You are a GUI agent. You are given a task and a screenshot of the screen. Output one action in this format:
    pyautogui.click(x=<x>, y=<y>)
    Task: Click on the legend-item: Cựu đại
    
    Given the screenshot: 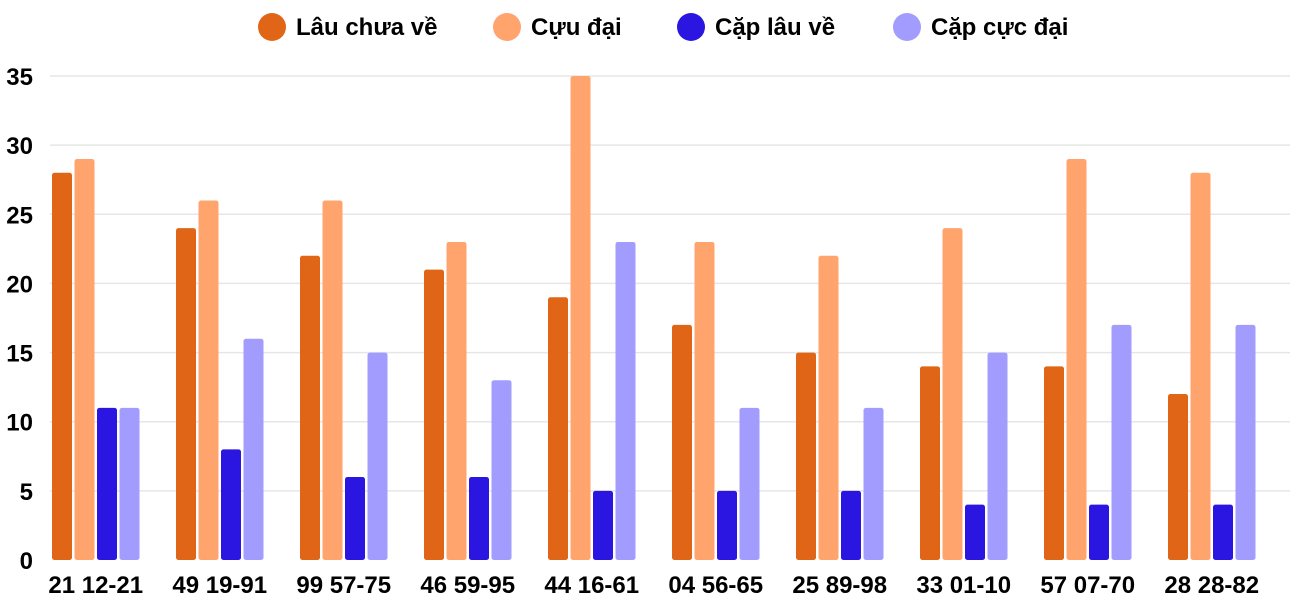 What is the action you would take?
    pyautogui.click(x=557, y=27)
    